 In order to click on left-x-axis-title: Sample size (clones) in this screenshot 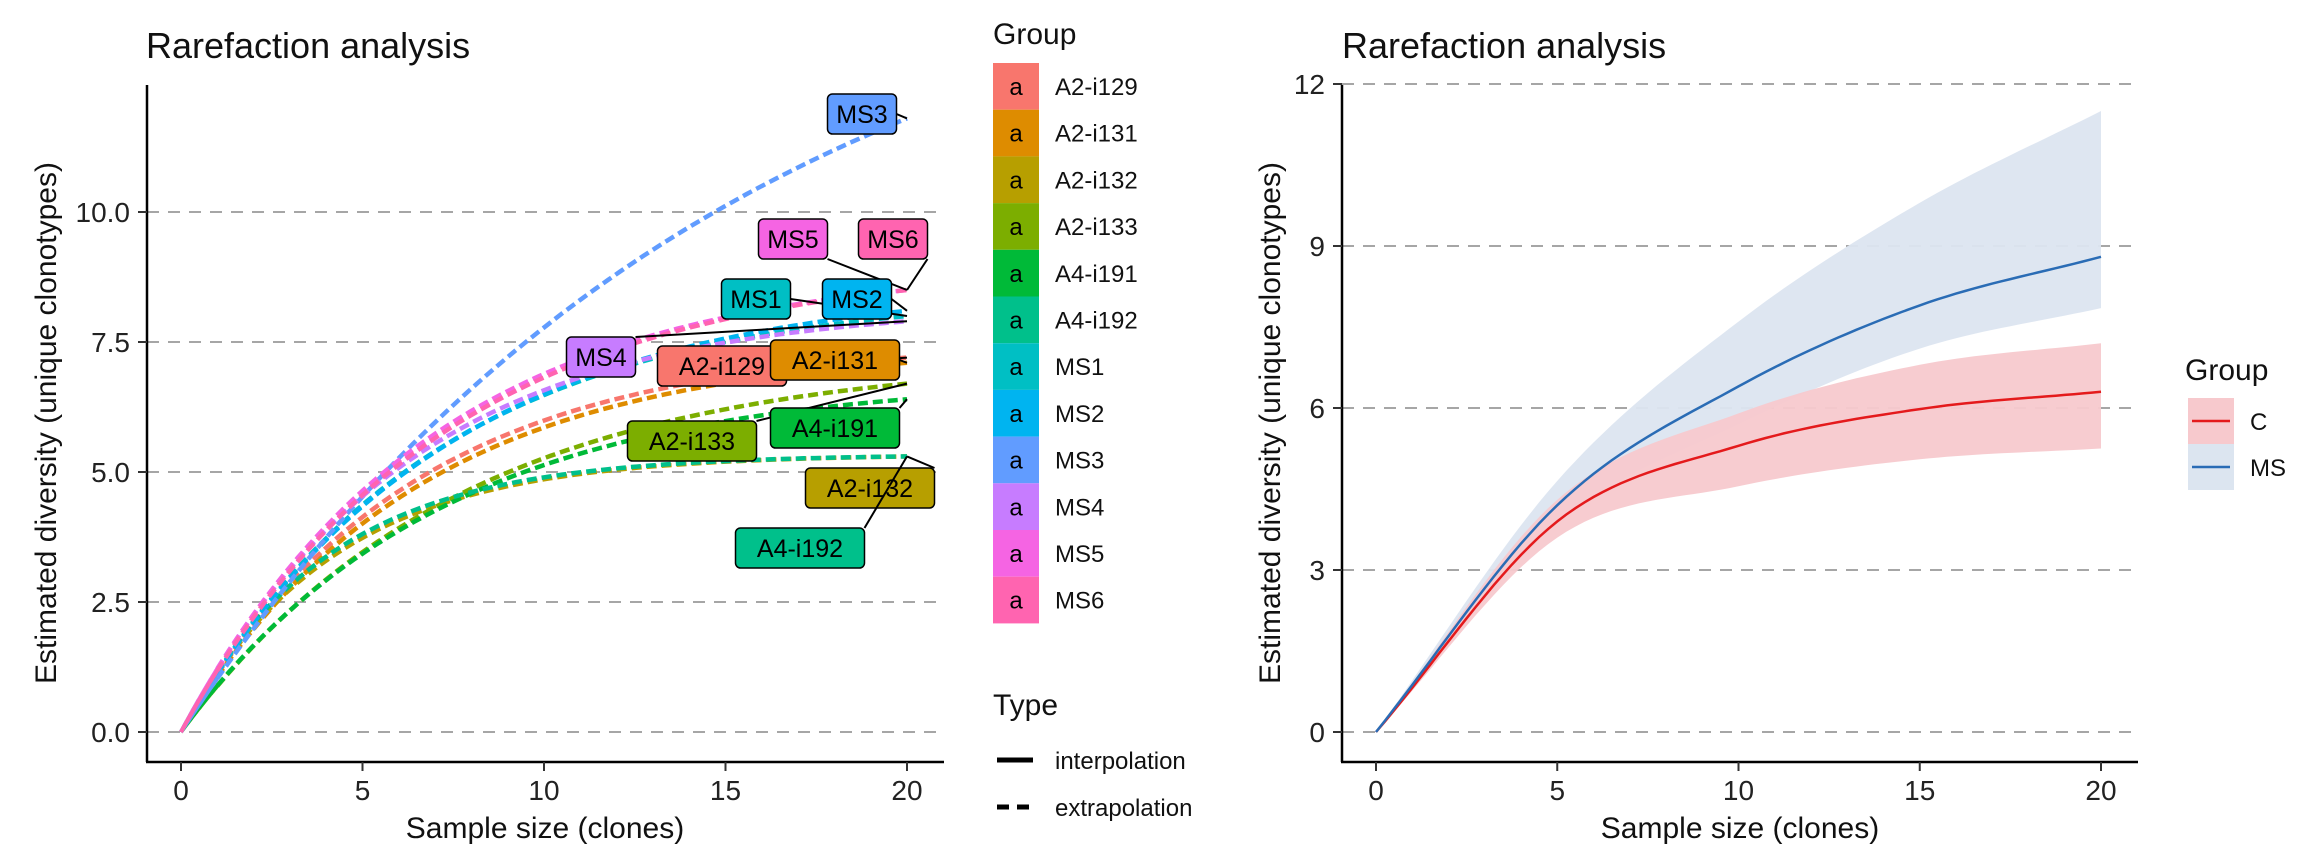, I will do `click(545, 828)`.